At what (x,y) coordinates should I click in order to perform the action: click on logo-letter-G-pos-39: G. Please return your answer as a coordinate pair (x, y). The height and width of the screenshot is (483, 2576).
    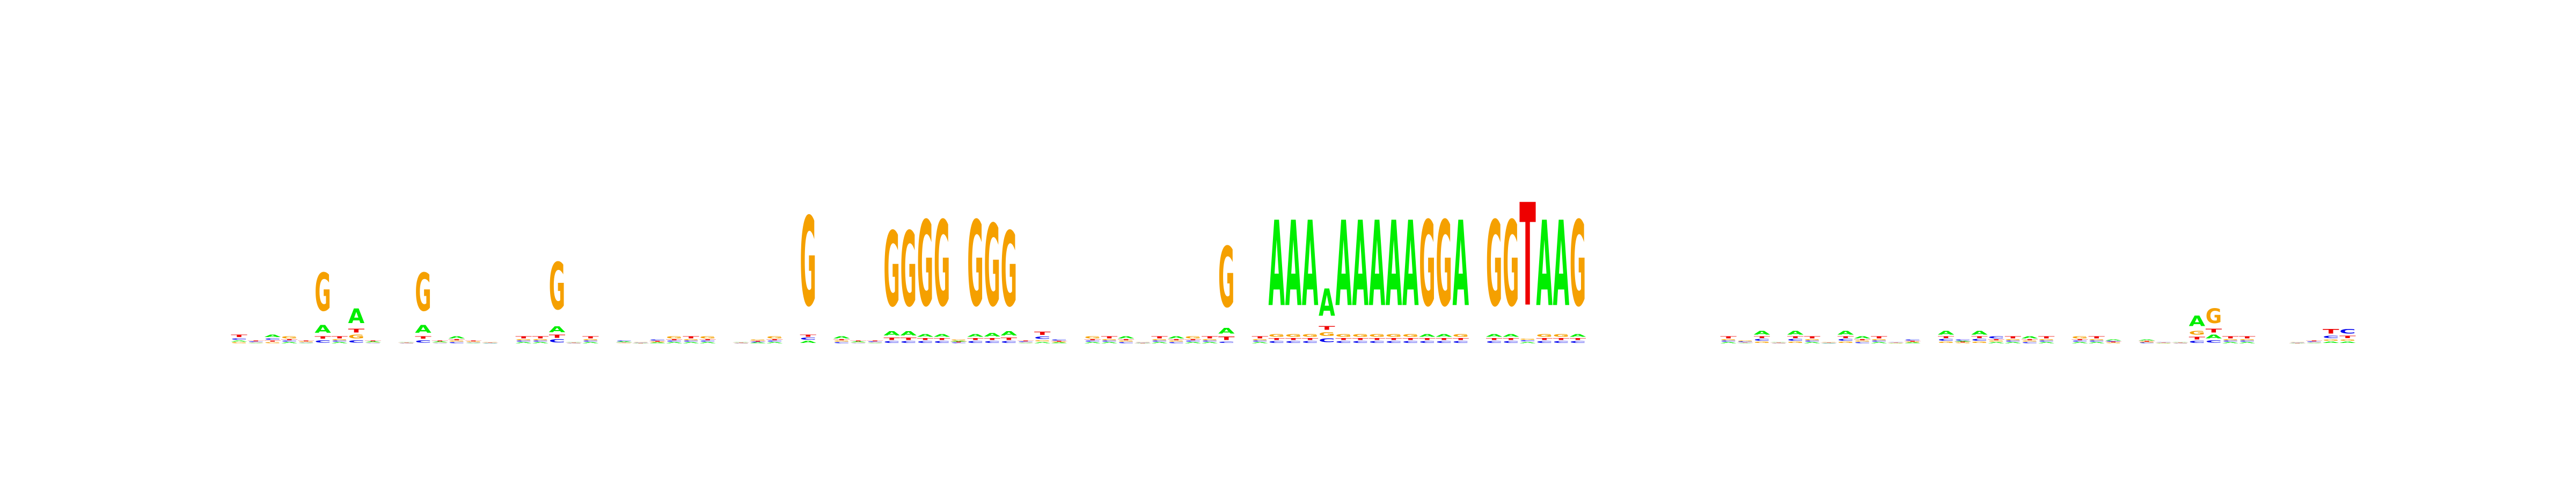
    Looking at the image, I should click on (875, 342).